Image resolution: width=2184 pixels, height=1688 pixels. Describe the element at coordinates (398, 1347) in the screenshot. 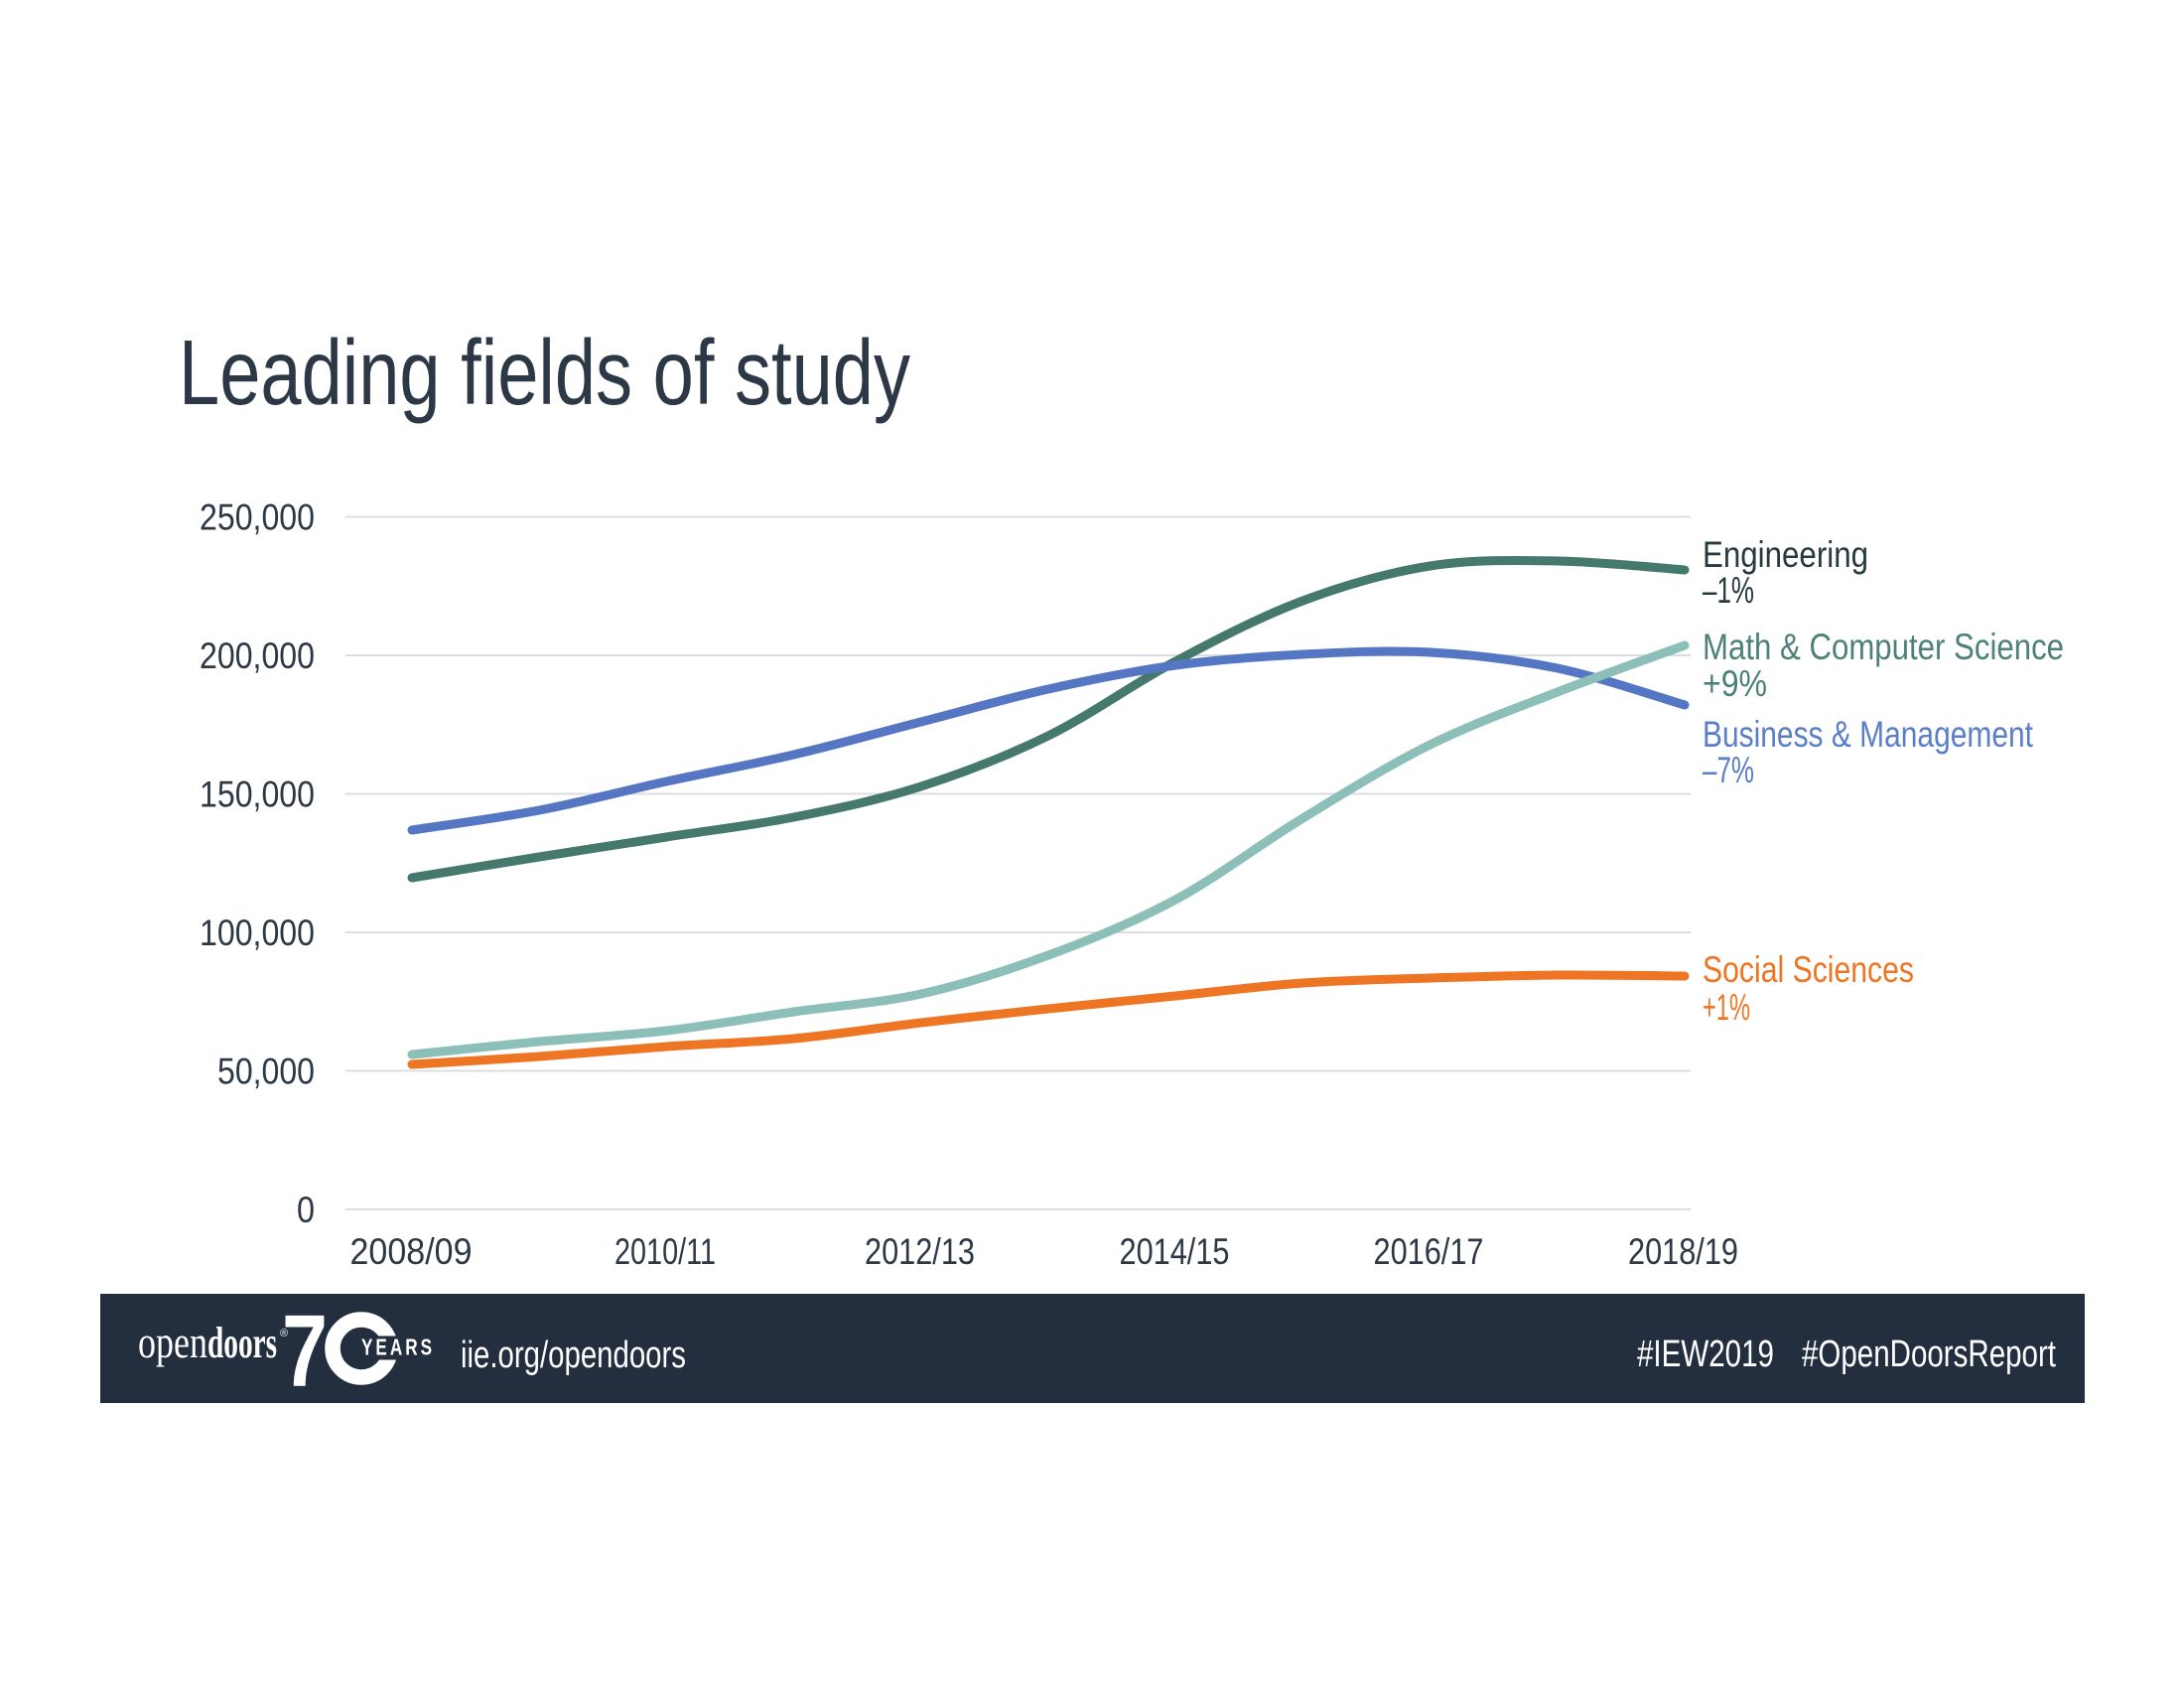

I see `svg-text: YEARS` at that location.